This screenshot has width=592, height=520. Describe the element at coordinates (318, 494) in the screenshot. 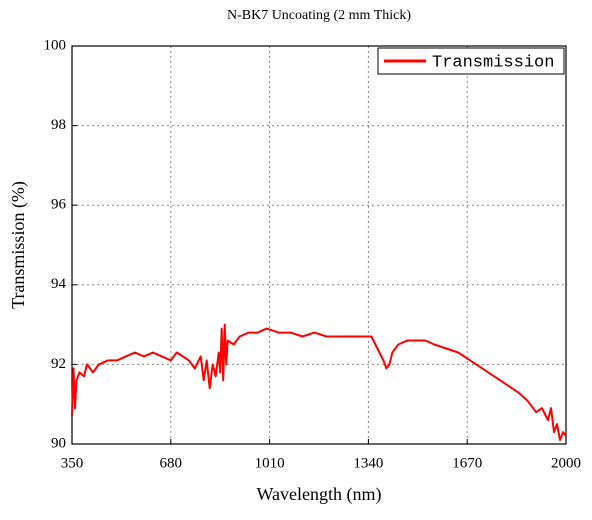

I see `x-axis-label: Wavelength (nm)` at that location.